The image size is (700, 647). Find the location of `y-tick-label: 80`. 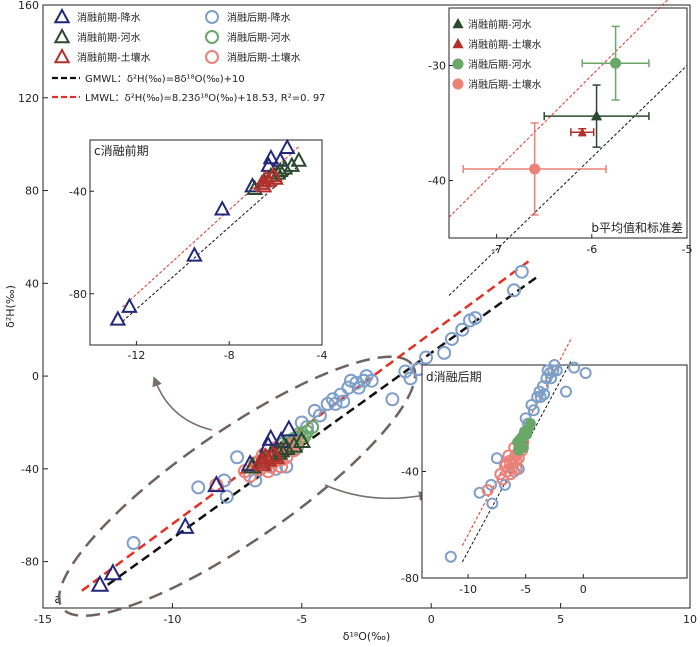

y-tick-label: 80 is located at coordinates (32, 191).